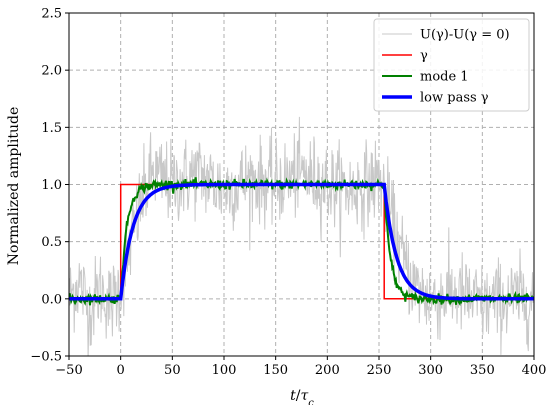 This screenshot has width=550, height=405. I want to click on y-tick-label: 1.5, so click(51, 128).